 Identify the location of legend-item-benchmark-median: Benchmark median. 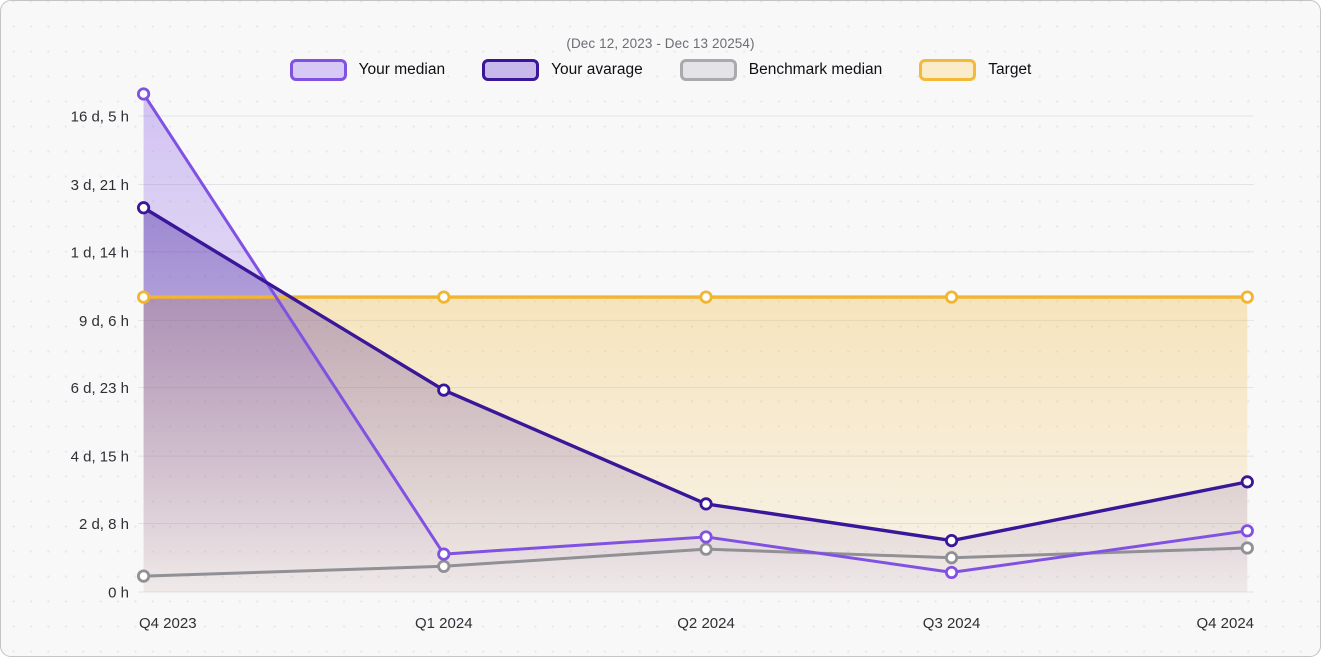
(781, 70).